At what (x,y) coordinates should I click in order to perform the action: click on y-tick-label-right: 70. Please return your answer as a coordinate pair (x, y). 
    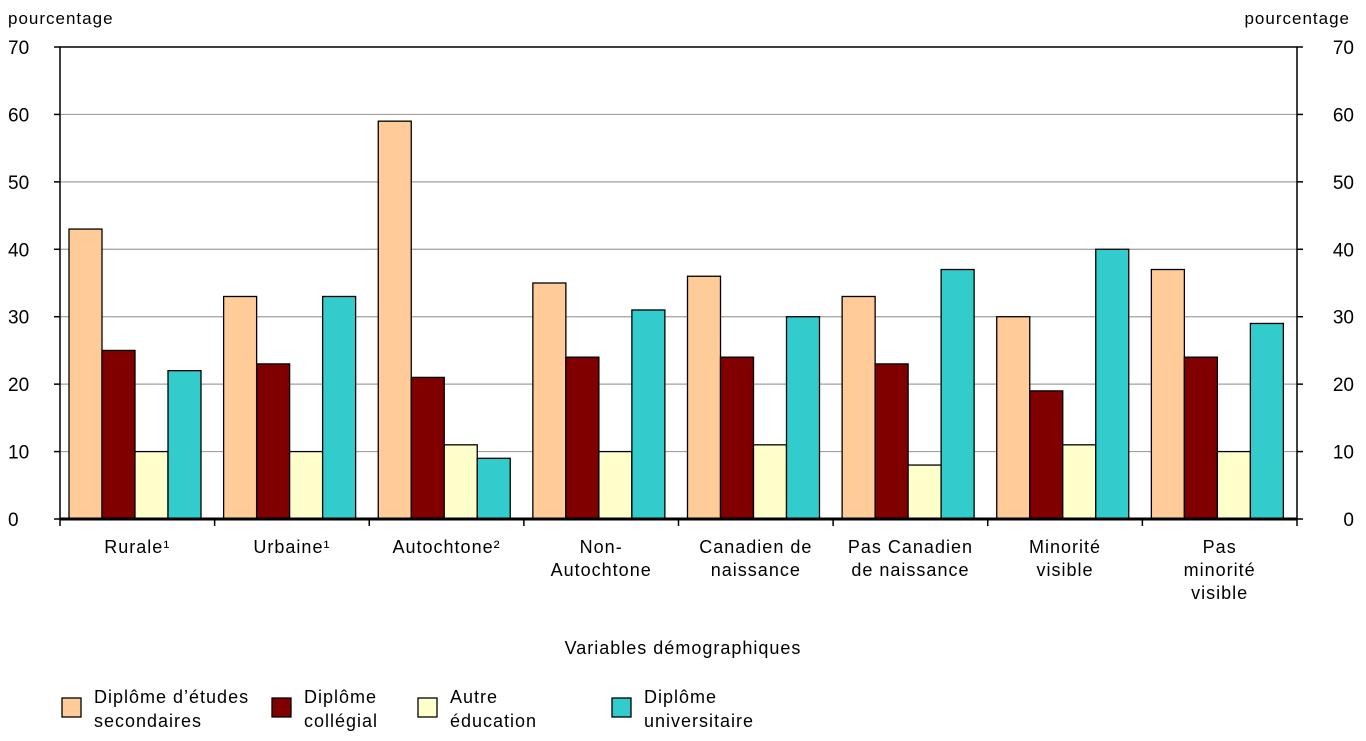
    Looking at the image, I should click on (1343, 48).